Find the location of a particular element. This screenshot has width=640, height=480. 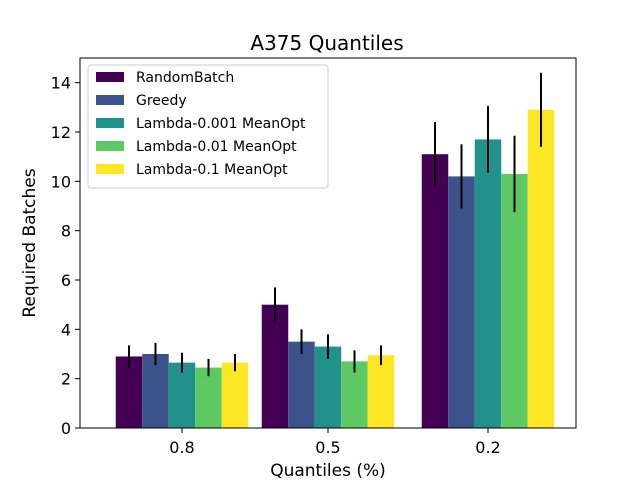

x-axis: 0.8 0.5 0.2 is located at coordinates (335, 442).